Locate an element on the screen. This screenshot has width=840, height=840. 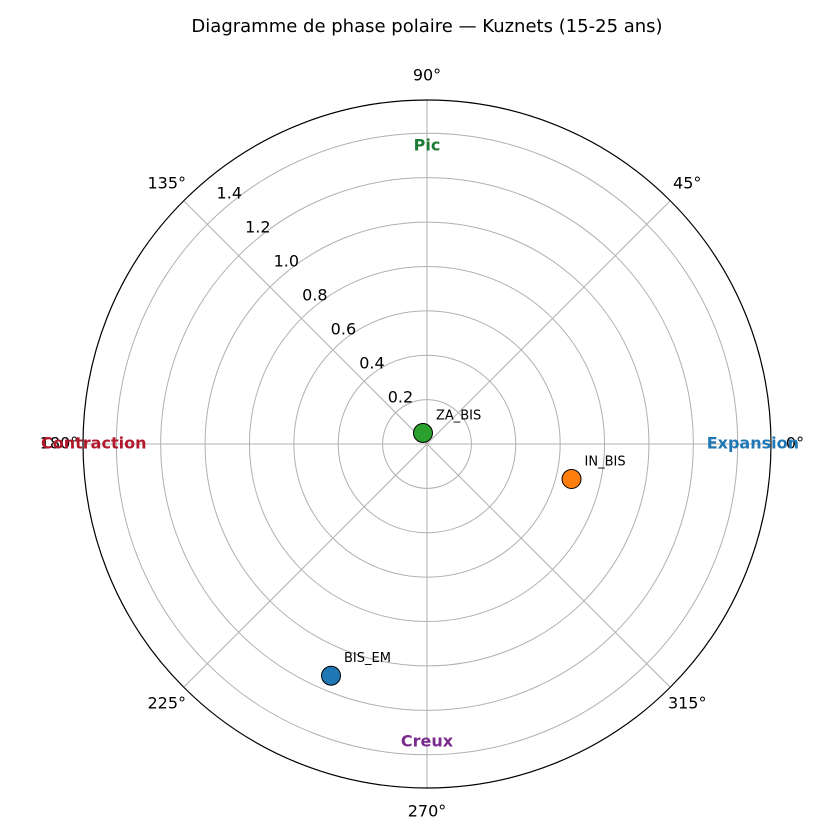
theta-tick-label: 315° is located at coordinates (687, 703).